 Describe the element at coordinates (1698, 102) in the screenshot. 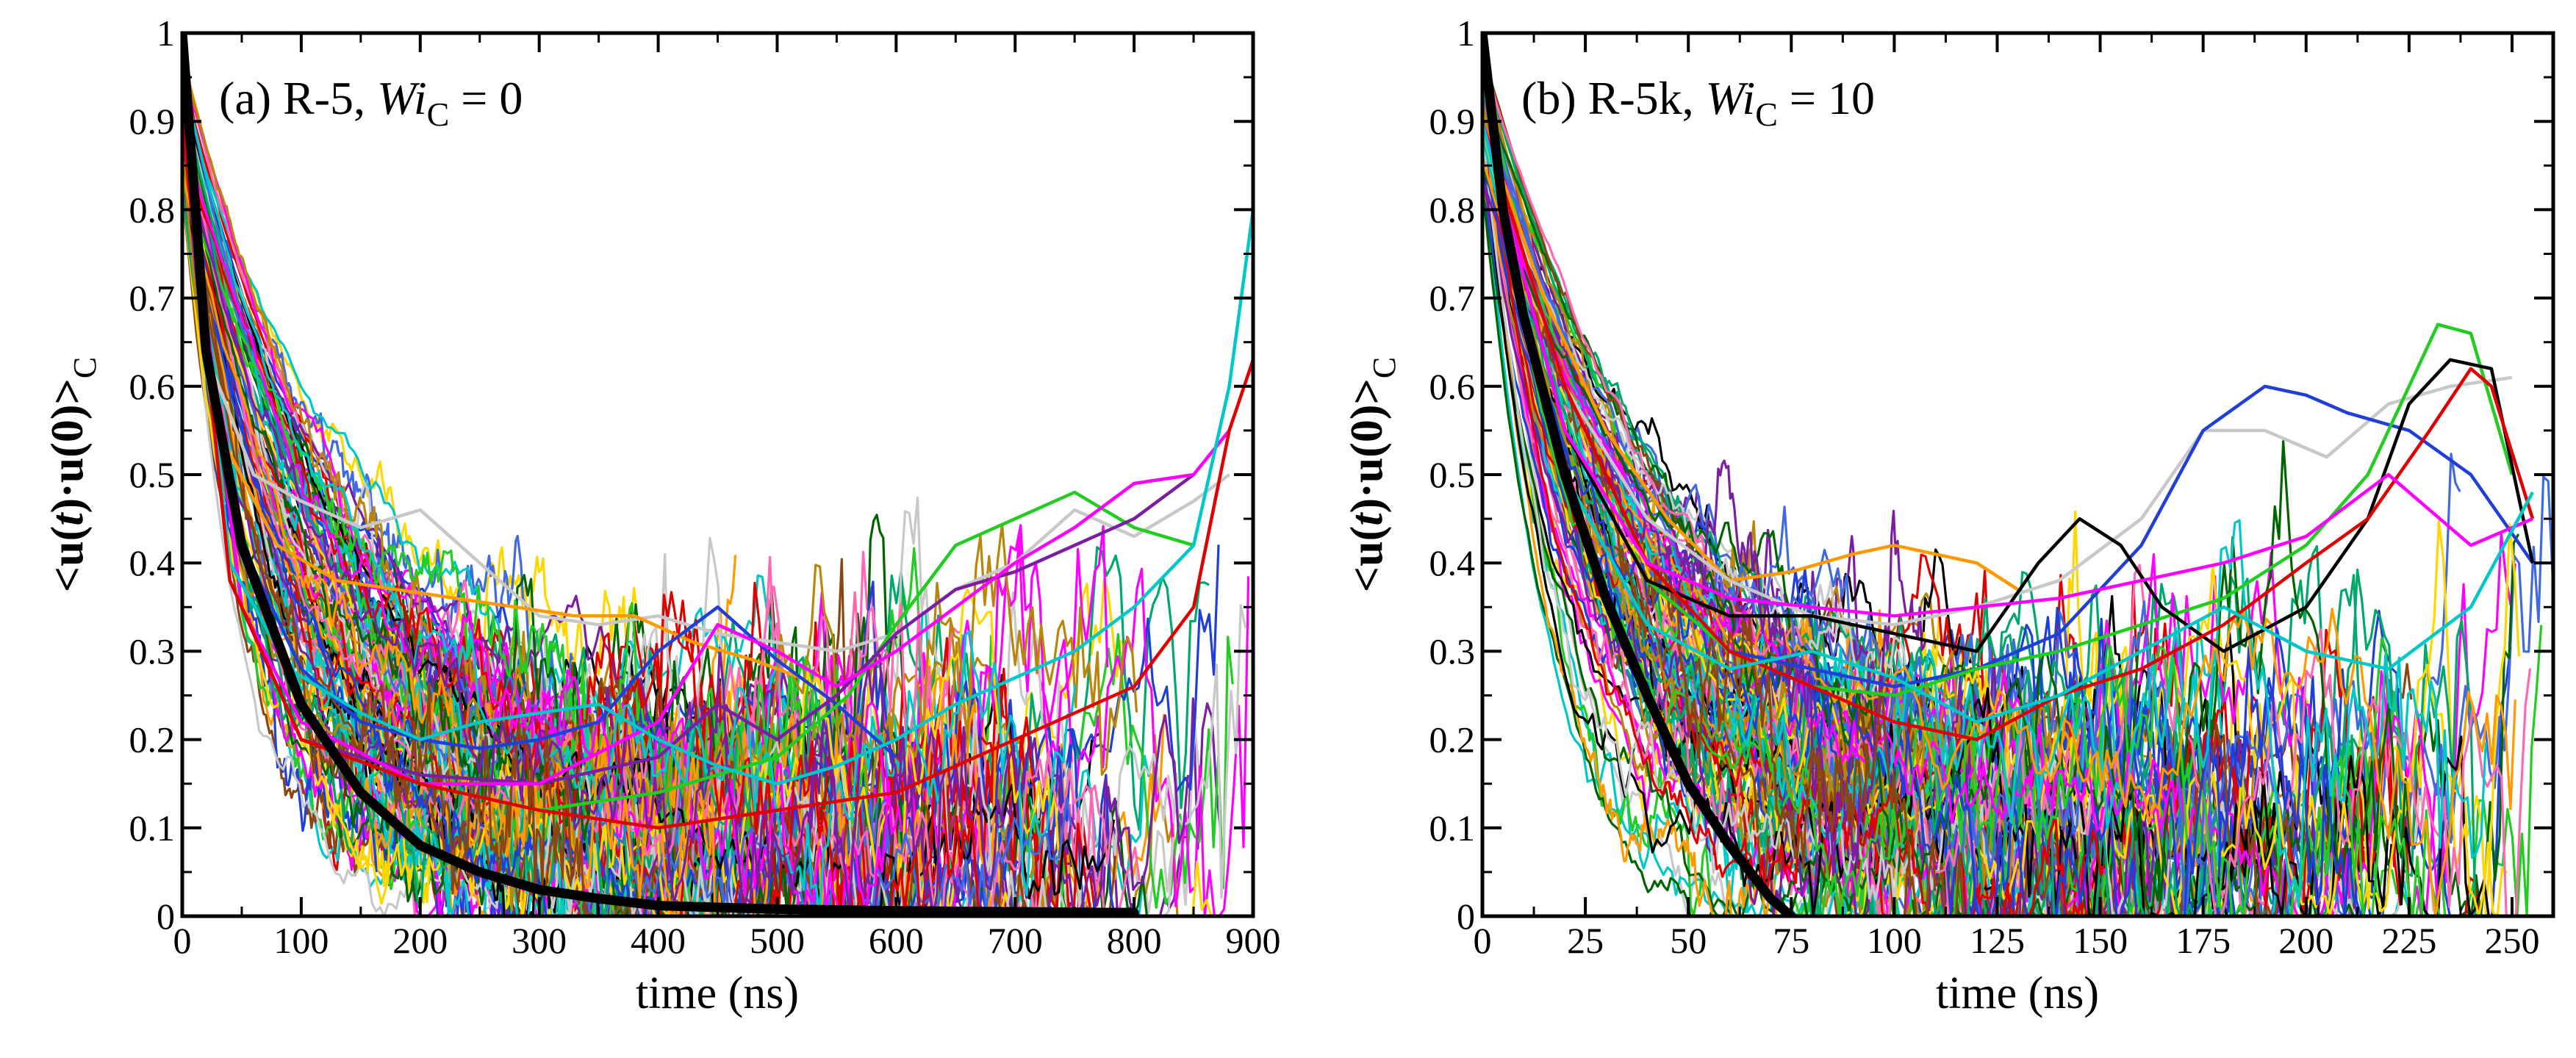

I see `panel-b-annotation: (b) R-5k, WiC = 10` at that location.